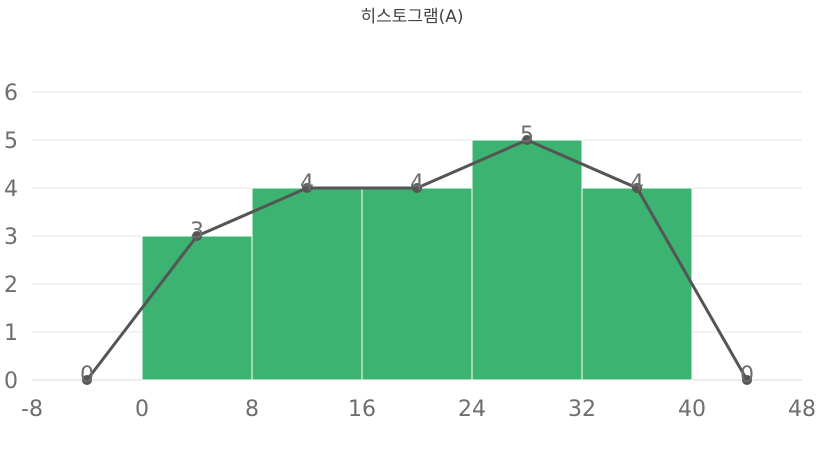  I want to click on data-label: 5, so click(527, 135).